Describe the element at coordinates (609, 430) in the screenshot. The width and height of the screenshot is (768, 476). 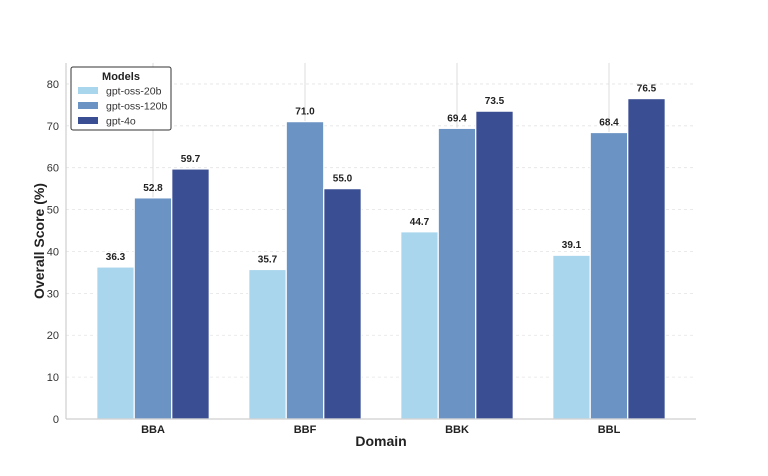
I see `x-tick-label: BBL` at that location.